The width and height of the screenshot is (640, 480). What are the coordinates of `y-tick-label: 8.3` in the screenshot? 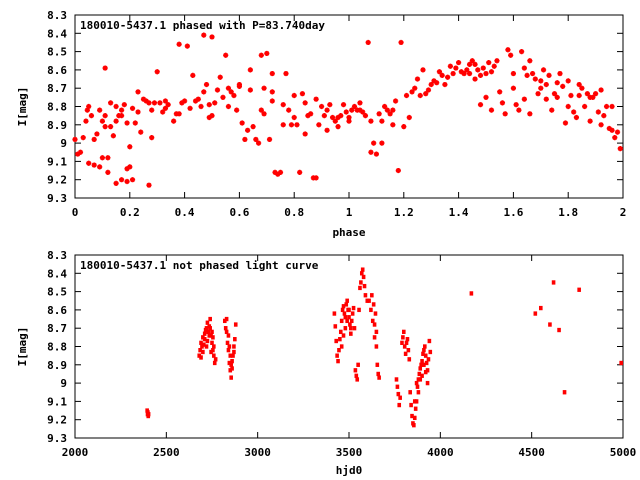 It's located at (57, 255).